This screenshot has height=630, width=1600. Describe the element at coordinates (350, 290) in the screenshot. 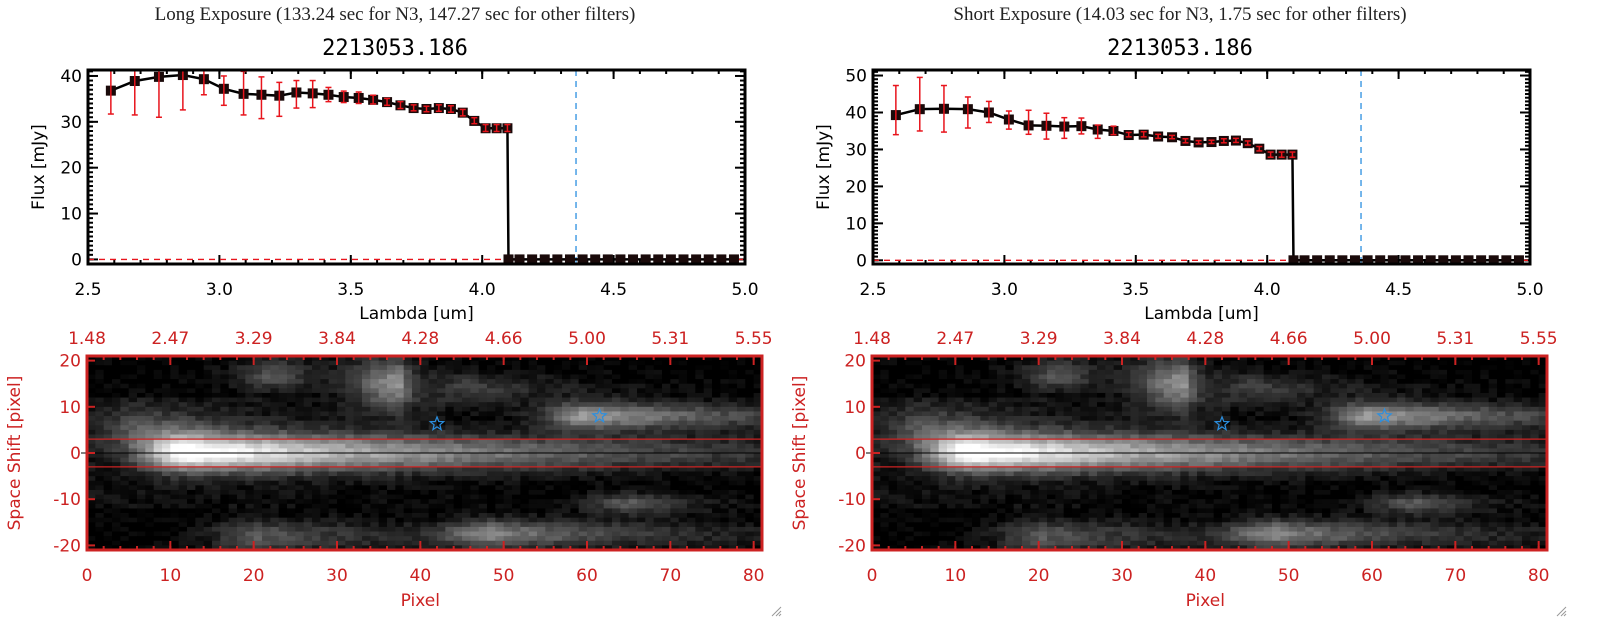

I see `x-tick-label: 3.5` at that location.